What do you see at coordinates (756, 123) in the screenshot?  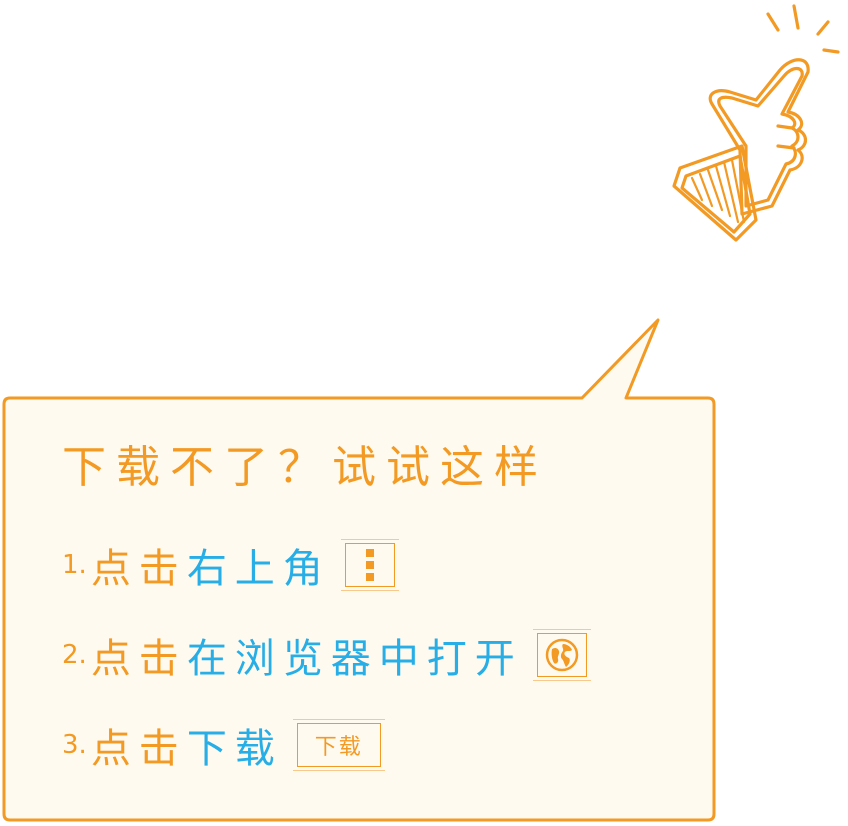 I see `pointing-hand-icon` at bounding box center [756, 123].